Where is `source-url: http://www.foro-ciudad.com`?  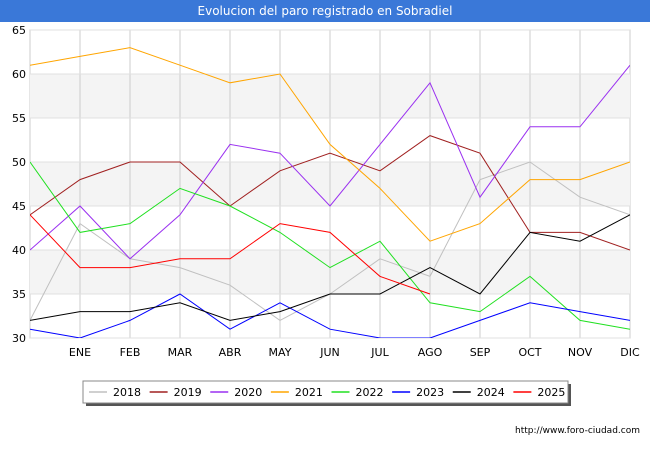 source-url: http://www.foro-ciudad.com is located at coordinates (577, 431).